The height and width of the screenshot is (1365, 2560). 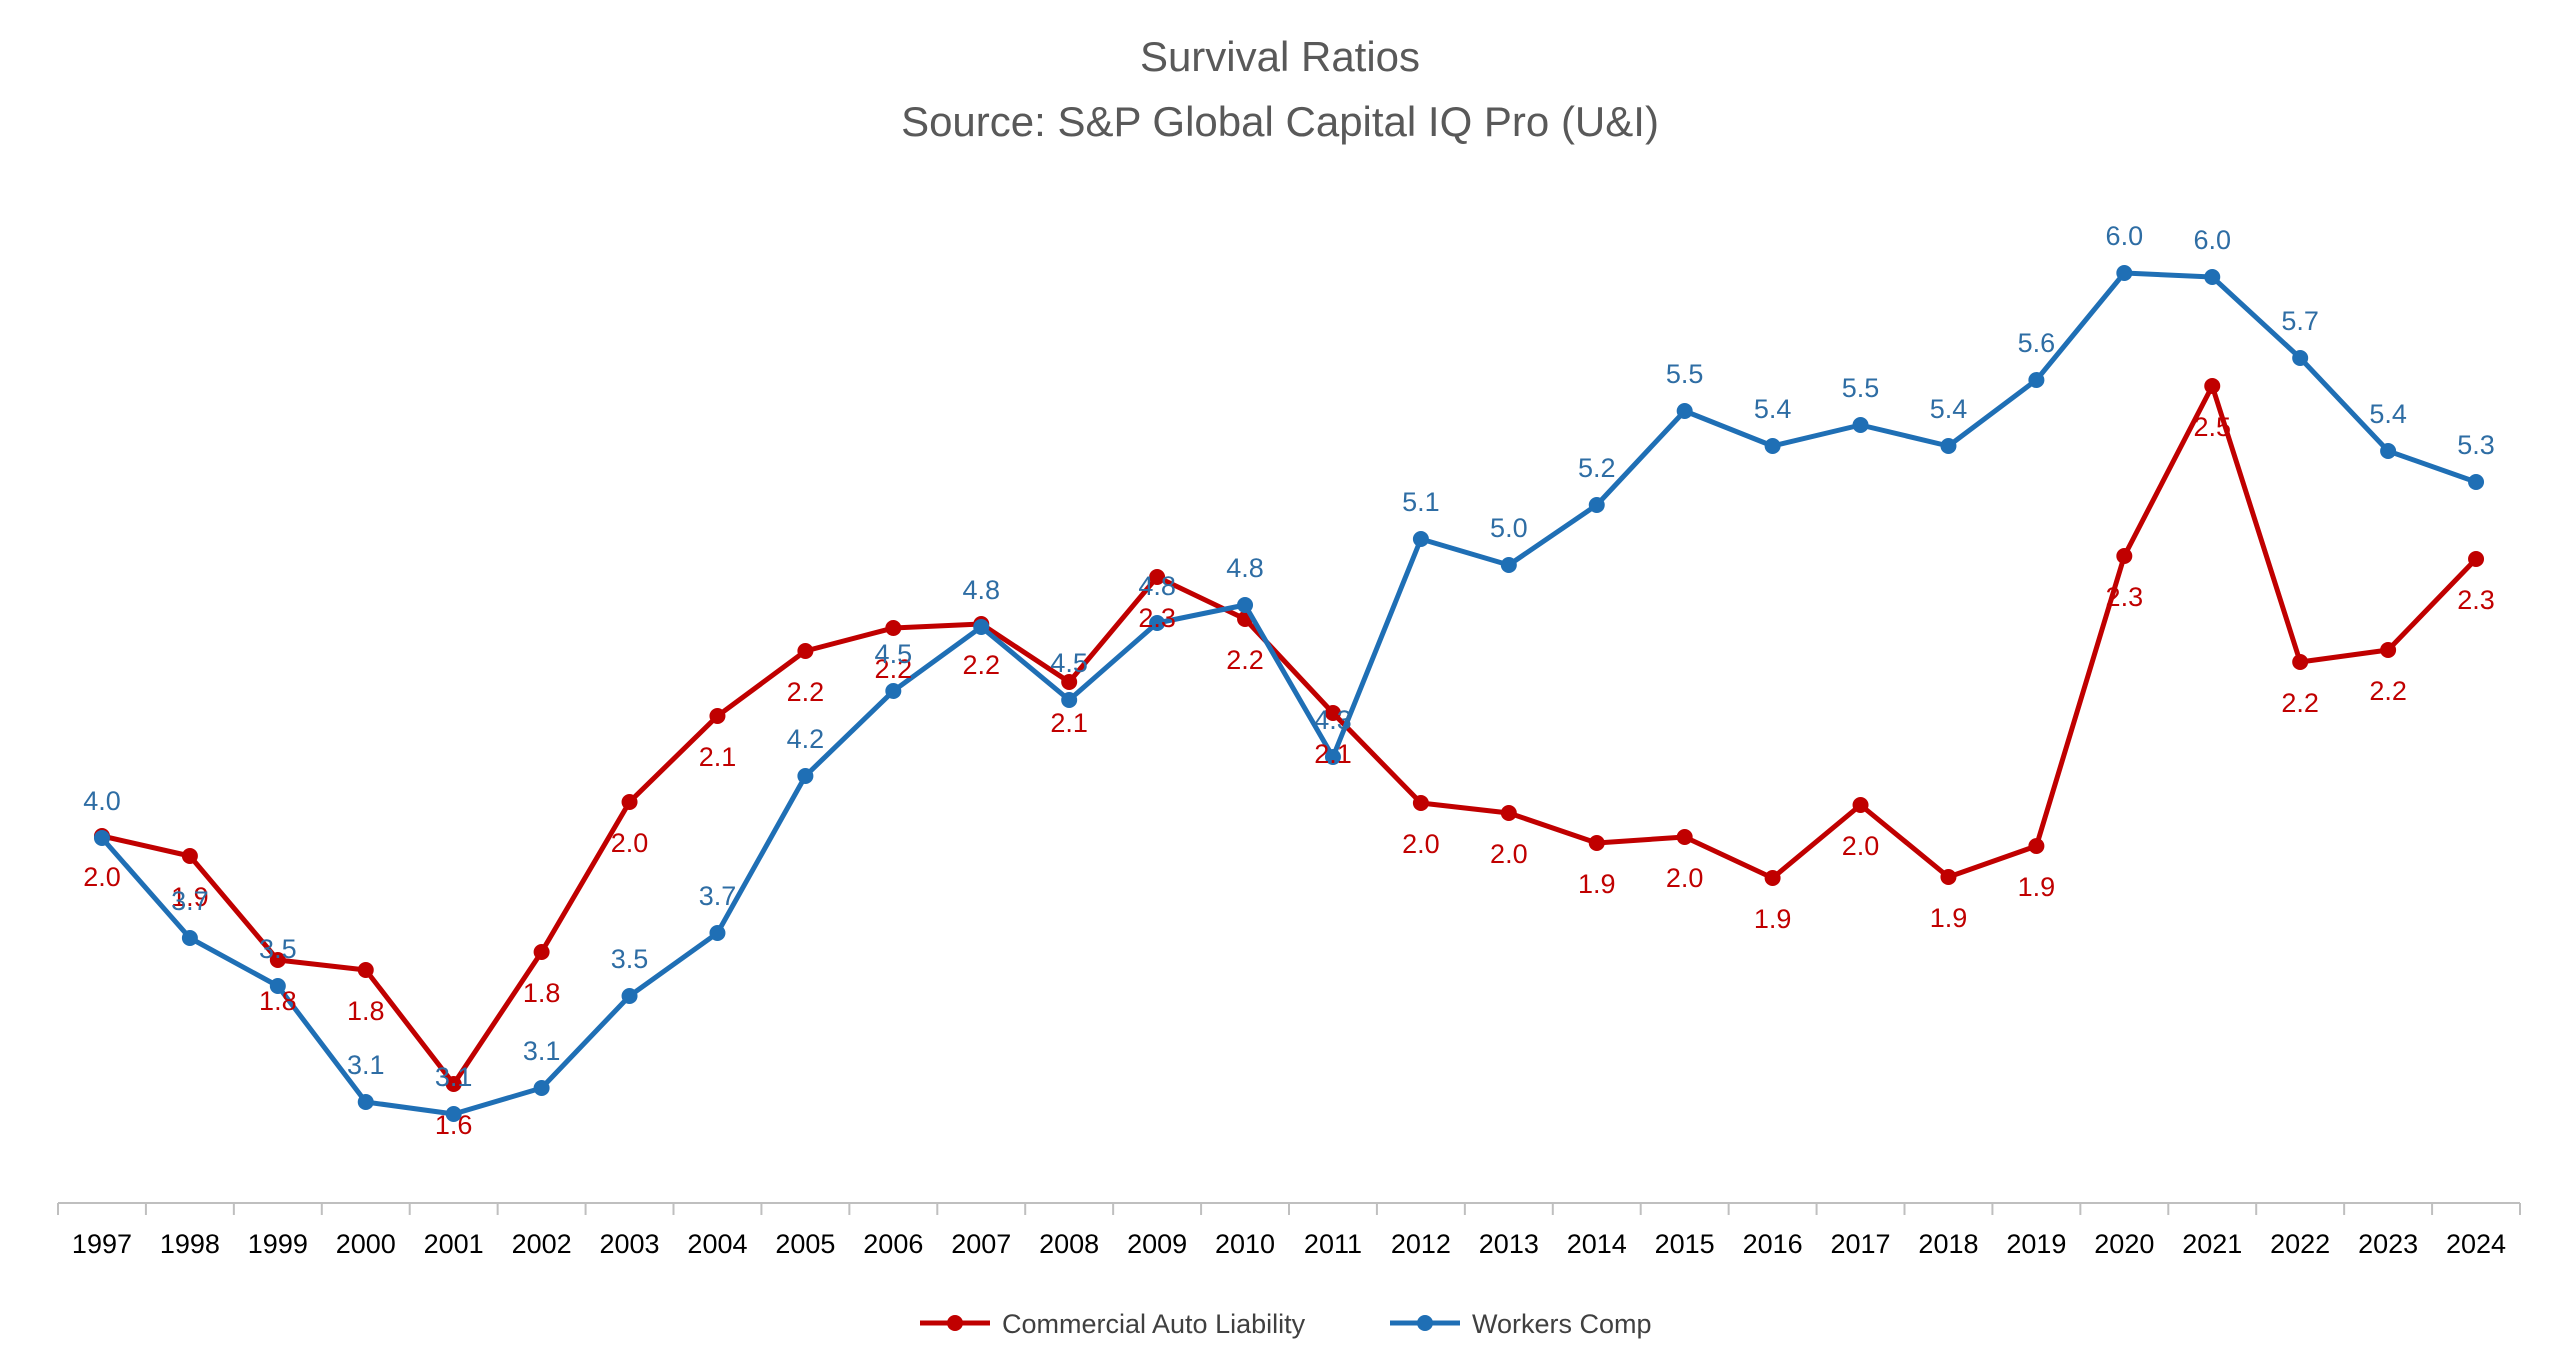 What do you see at coordinates (278, 1244) in the screenshot?
I see `x-tick-label: 1999` at bounding box center [278, 1244].